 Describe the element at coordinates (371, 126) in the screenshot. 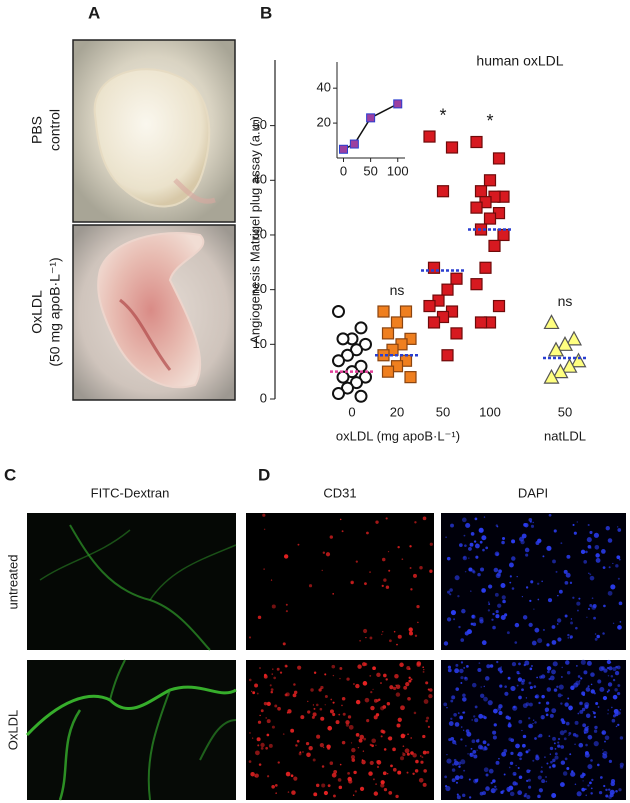

I see `inset-line` at that location.